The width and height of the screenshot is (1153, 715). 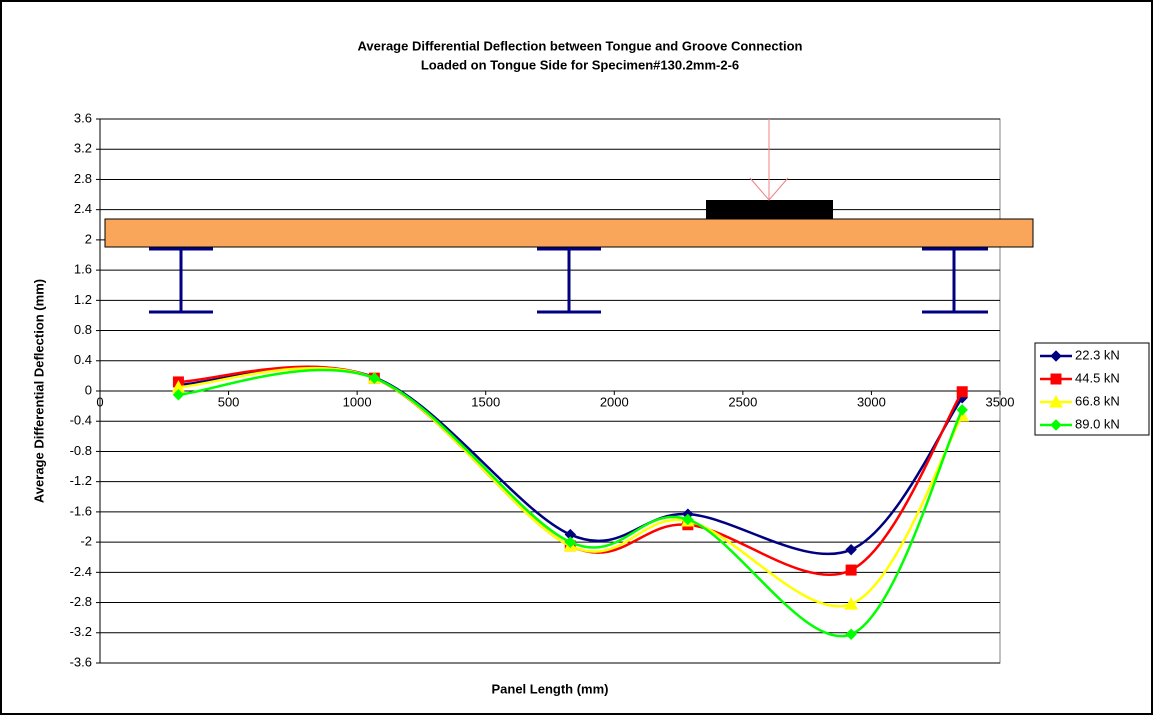 I want to click on y-tick-label: 3.2, so click(x=83, y=148).